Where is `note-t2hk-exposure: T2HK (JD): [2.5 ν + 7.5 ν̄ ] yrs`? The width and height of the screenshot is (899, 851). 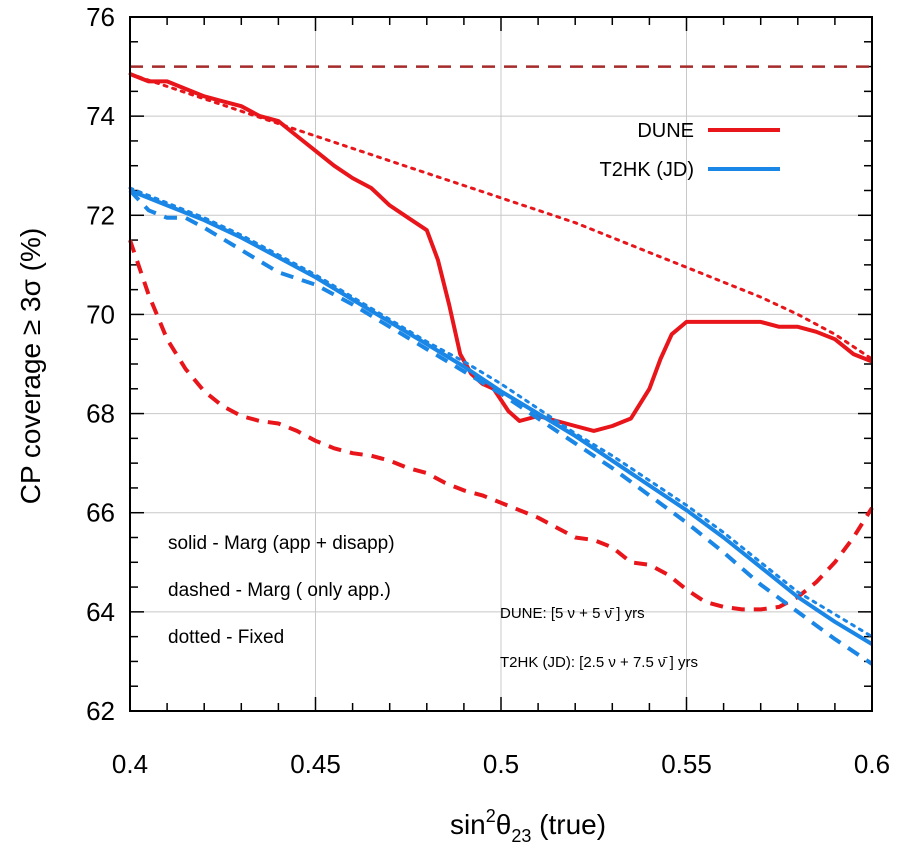 note-t2hk-exposure: T2HK (JD): [2.5 ν + 7.5 ν̄ ] yrs is located at coordinates (599, 662).